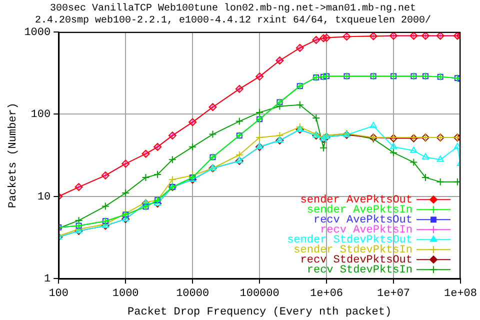 The width and height of the screenshot is (480, 320). I want to click on x-tick-label: 10000, so click(193, 294).